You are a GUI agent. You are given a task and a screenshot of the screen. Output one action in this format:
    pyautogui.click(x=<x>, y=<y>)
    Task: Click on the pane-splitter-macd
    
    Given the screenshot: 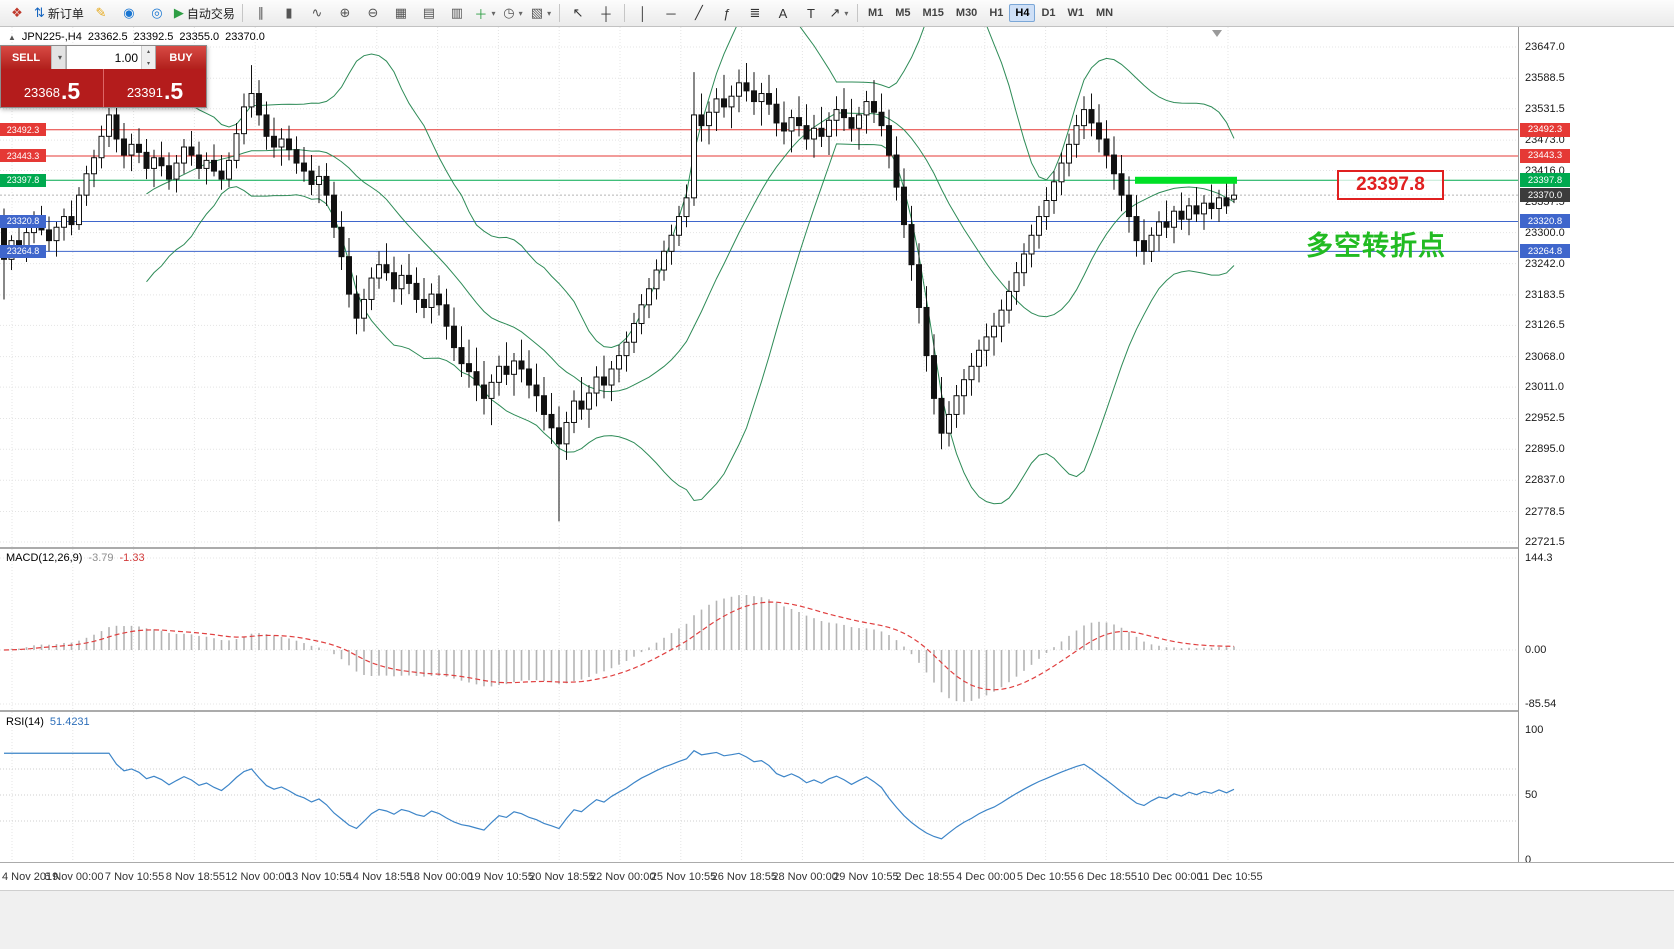 What is the action you would take?
    pyautogui.click(x=837, y=548)
    